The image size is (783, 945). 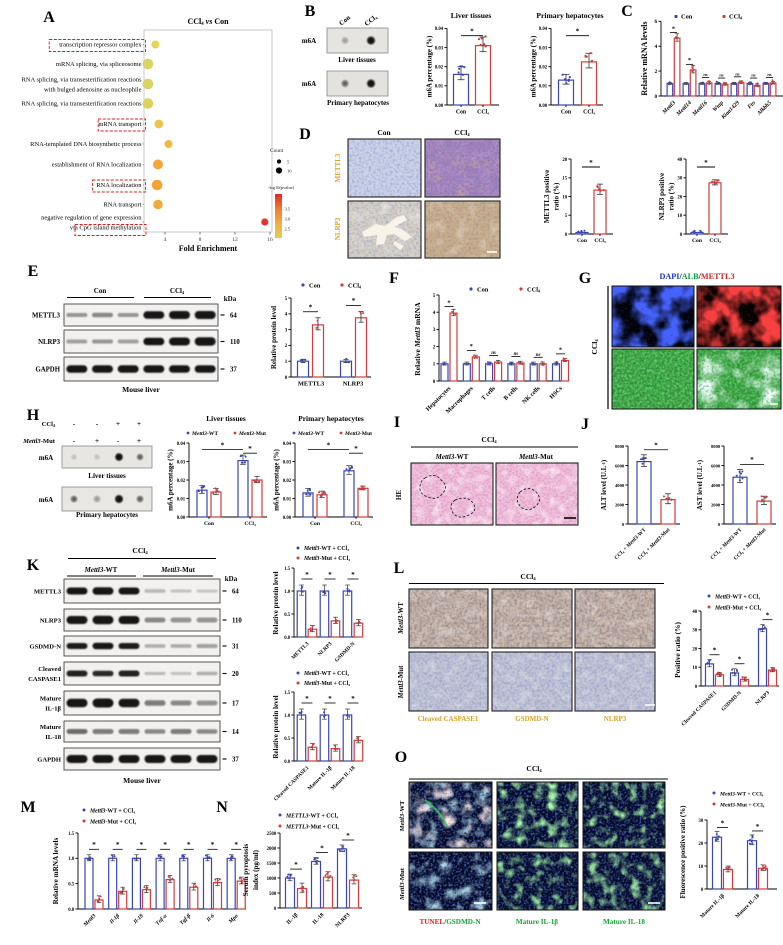 I want to click on svg-text: Count, so click(x=277, y=151).